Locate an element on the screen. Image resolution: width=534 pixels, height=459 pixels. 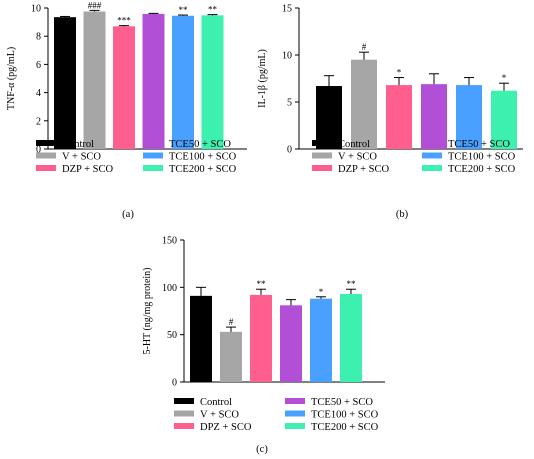
significance-label: ### is located at coordinates (95, 5).